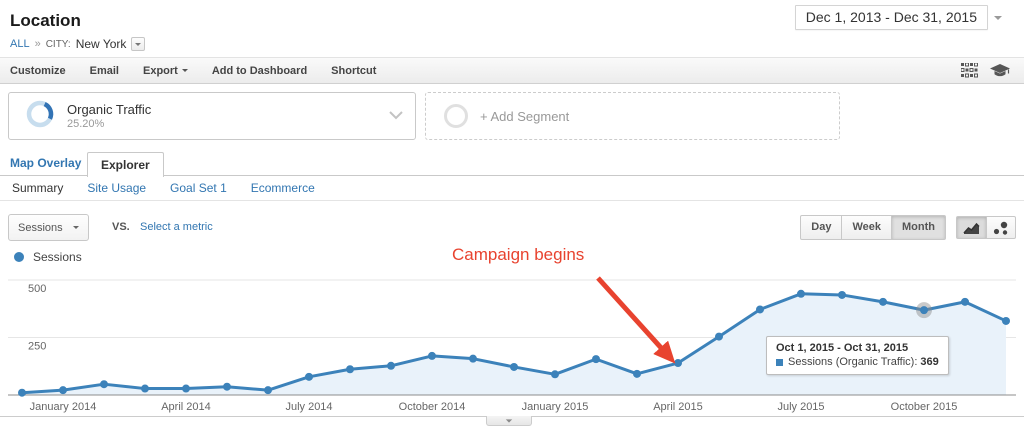  Describe the element at coordinates (929, 362) in the screenshot. I see `tooltip-value: 369` at that location.